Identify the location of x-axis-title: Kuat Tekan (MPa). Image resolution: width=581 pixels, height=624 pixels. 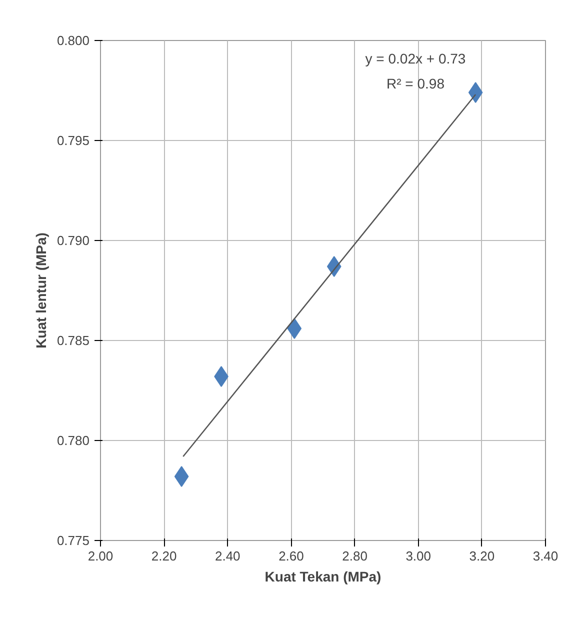
(323, 576).